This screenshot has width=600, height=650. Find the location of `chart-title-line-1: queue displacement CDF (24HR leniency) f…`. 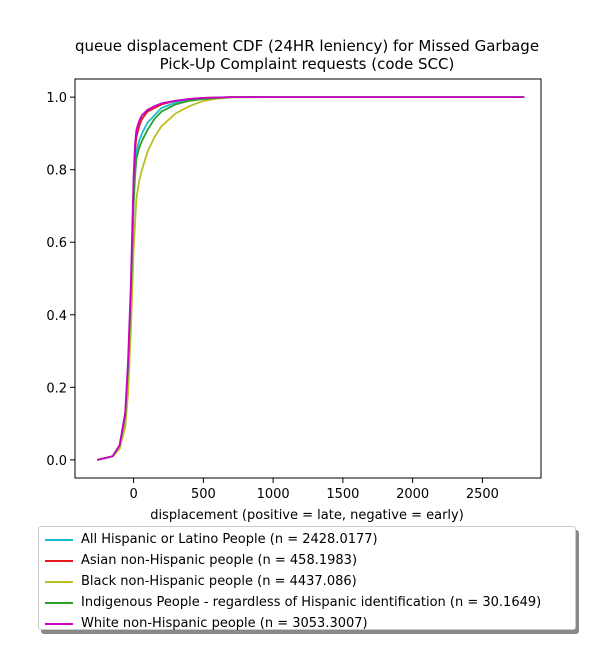

chart-title-line-1: queue displacement CDF (24HR leniency) f… is located at coordinates (307, 46).